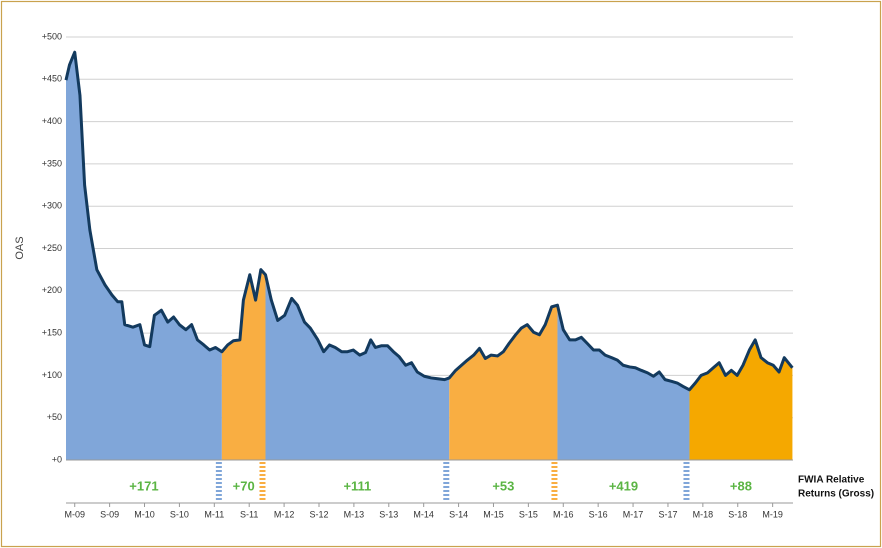  What do you see at coordinates (52, 163) in the screenshot?
I see `y-tick-label: +350` at bounding box center [52, 163].